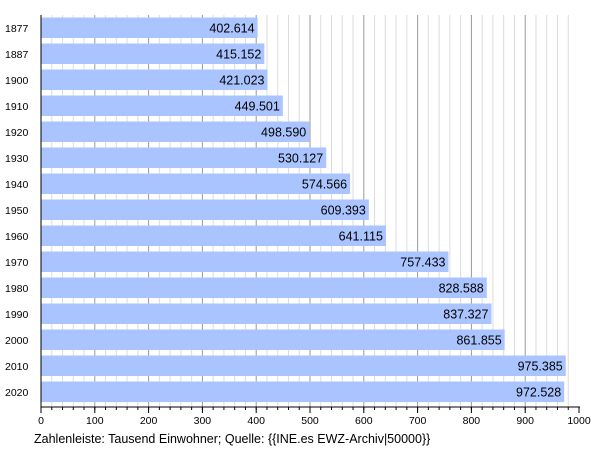 Image resolution: width=600 pixels, height=450 pixels. What do you see at coordinates (17, 159) in the screenshot?
I see `category-label: 1930` at bounding box center [17, 159].